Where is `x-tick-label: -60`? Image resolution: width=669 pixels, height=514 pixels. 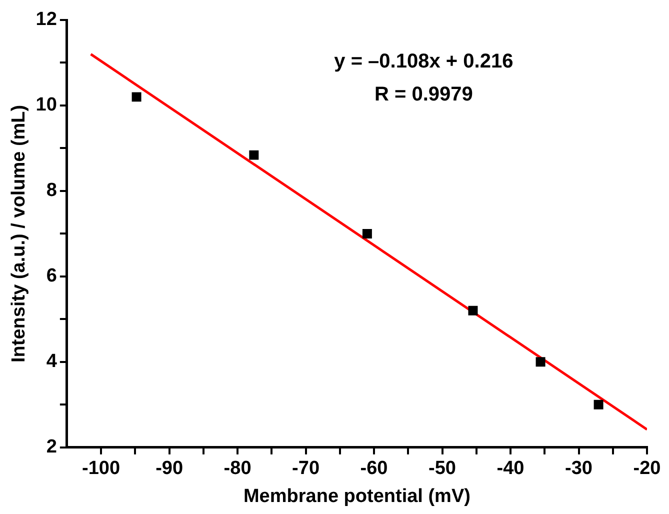
x-tick-label: -60 is located at coordinates (374, 469).